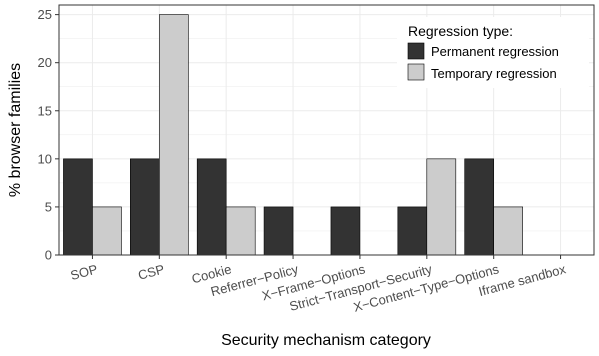 The image size is (599, 356). I want to click on y-axis: 0 5 10 15 20 25, so click(48, 135).